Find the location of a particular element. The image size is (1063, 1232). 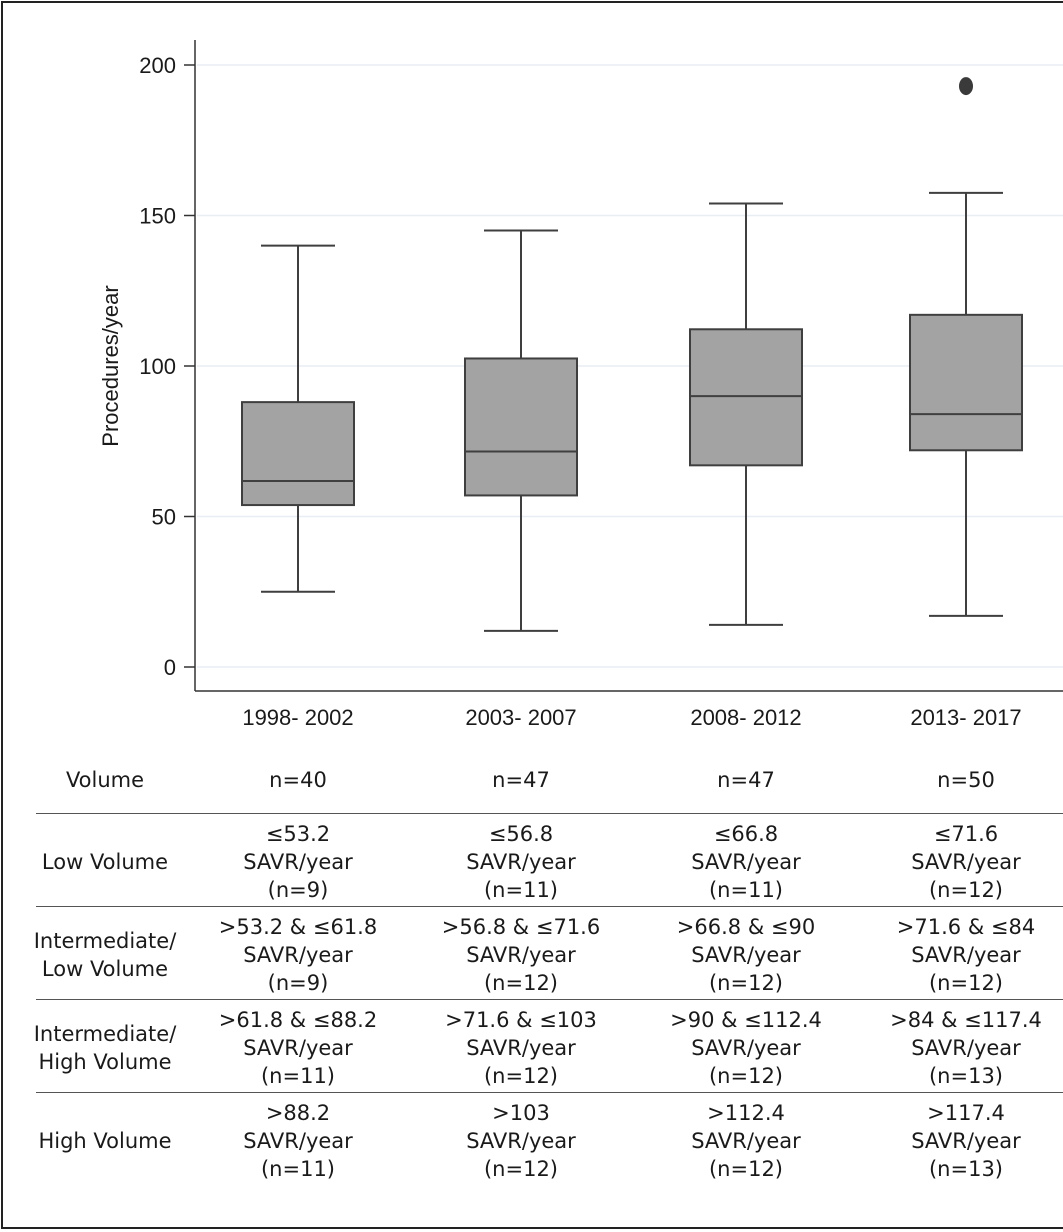

row-label: Intermediate/High Volume is located at coordinates (105, 1048).